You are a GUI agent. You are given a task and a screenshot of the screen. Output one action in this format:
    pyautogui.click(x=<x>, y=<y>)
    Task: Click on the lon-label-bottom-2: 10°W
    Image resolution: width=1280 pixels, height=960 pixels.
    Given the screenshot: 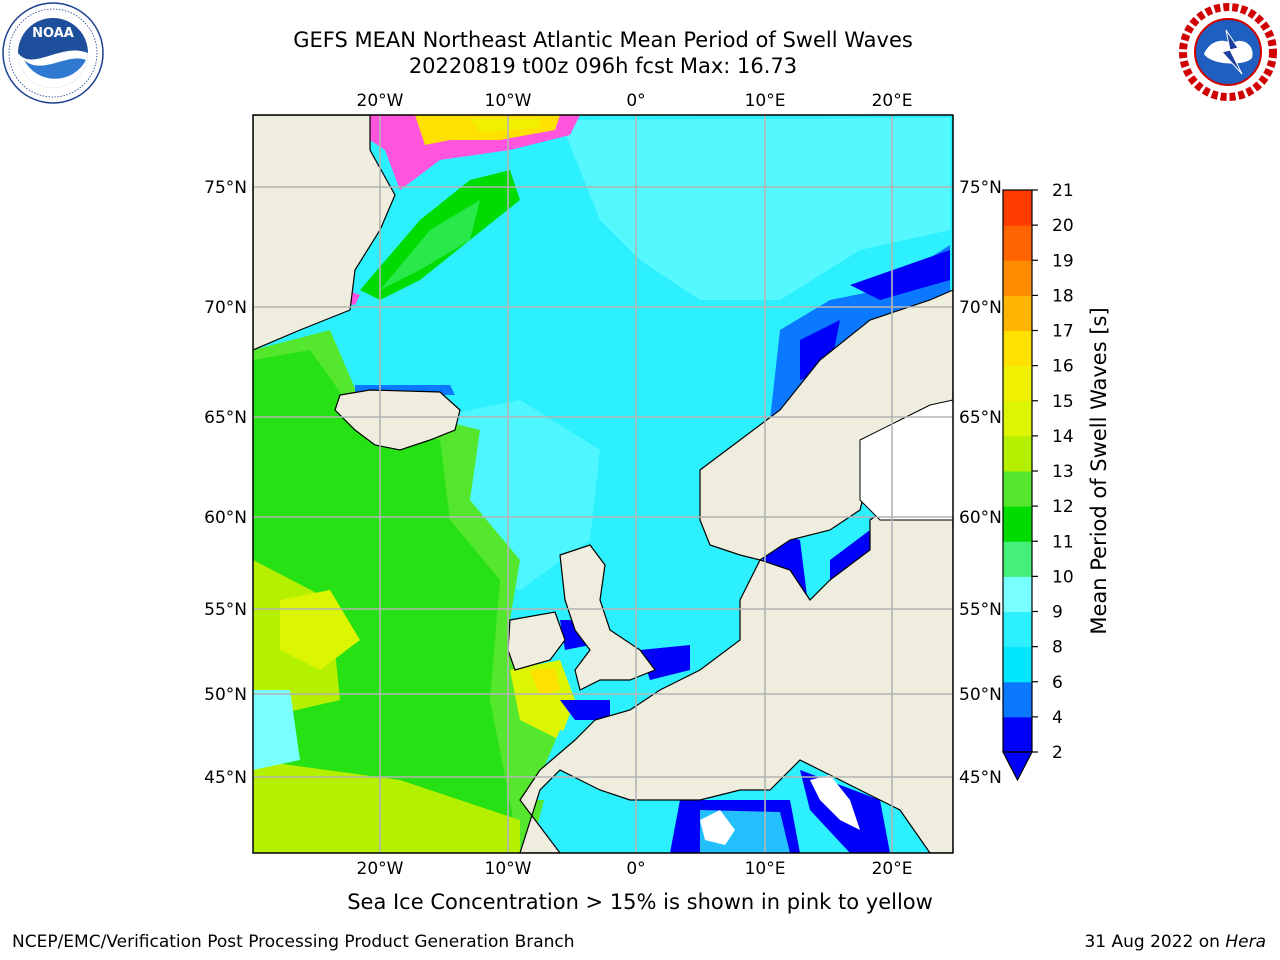 What is the action you would take?
    pyautogui.click(x=508, y=869)
    